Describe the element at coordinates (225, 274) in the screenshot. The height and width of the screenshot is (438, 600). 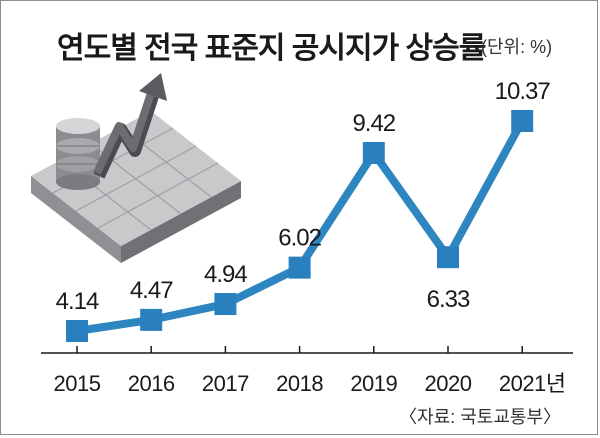
I see `data-value-label: 4.94` at that location.